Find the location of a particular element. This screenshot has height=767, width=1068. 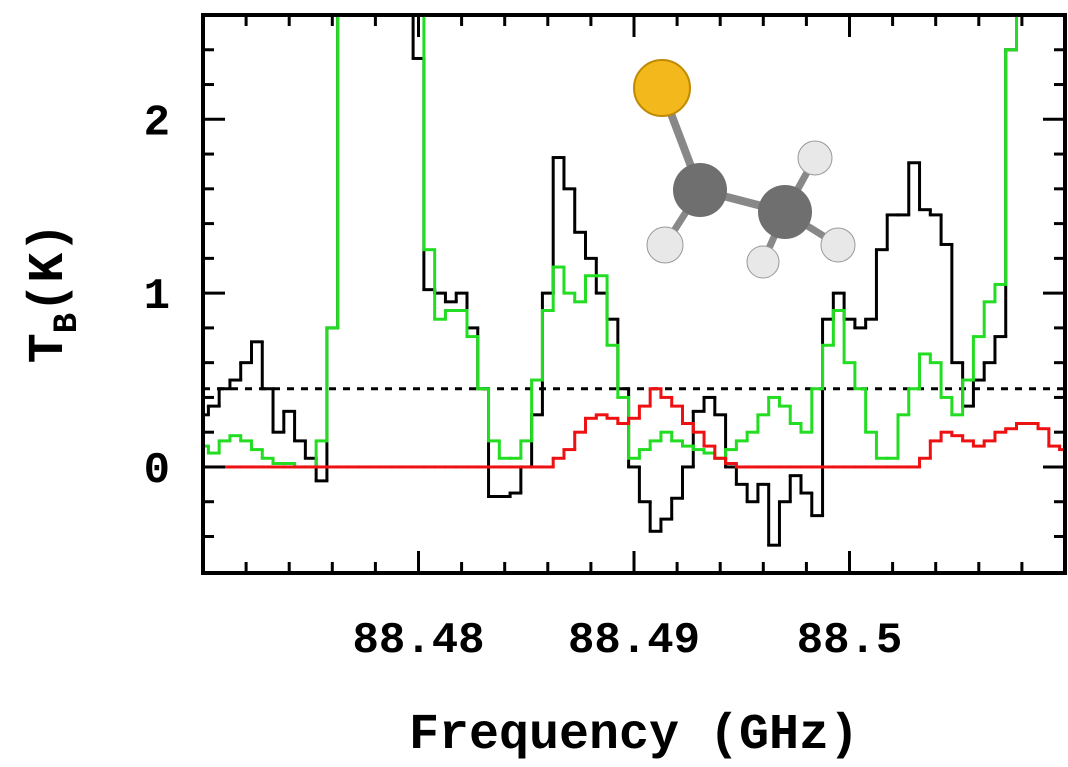

y-axis-label: TB(K) is located at coordinates (54, 293).